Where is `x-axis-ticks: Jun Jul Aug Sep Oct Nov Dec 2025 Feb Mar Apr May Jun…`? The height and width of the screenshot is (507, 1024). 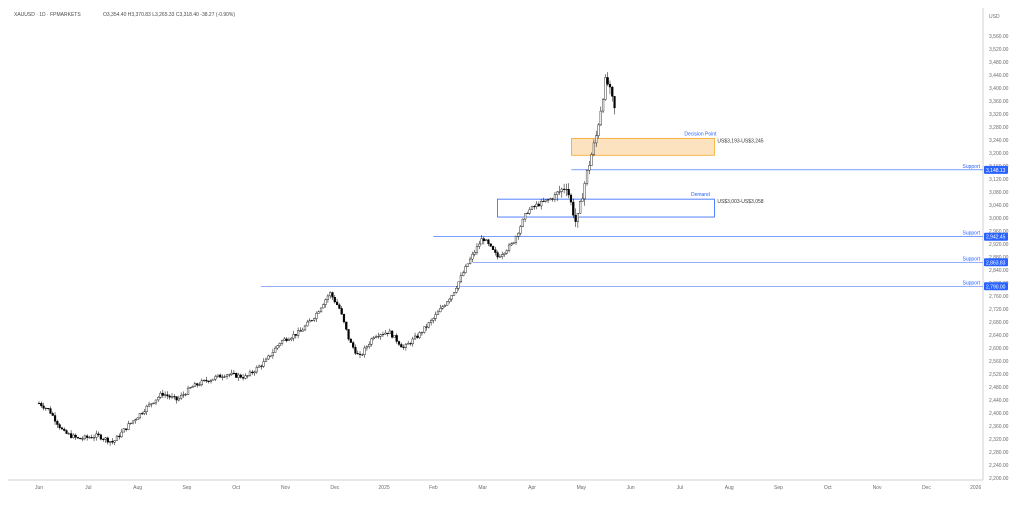
x-axis-ticks: Jun Jul Aug Sep Oct Nov Dec 2025 Feb Mar Apr May Jun… is located at coordinates (508, 488).